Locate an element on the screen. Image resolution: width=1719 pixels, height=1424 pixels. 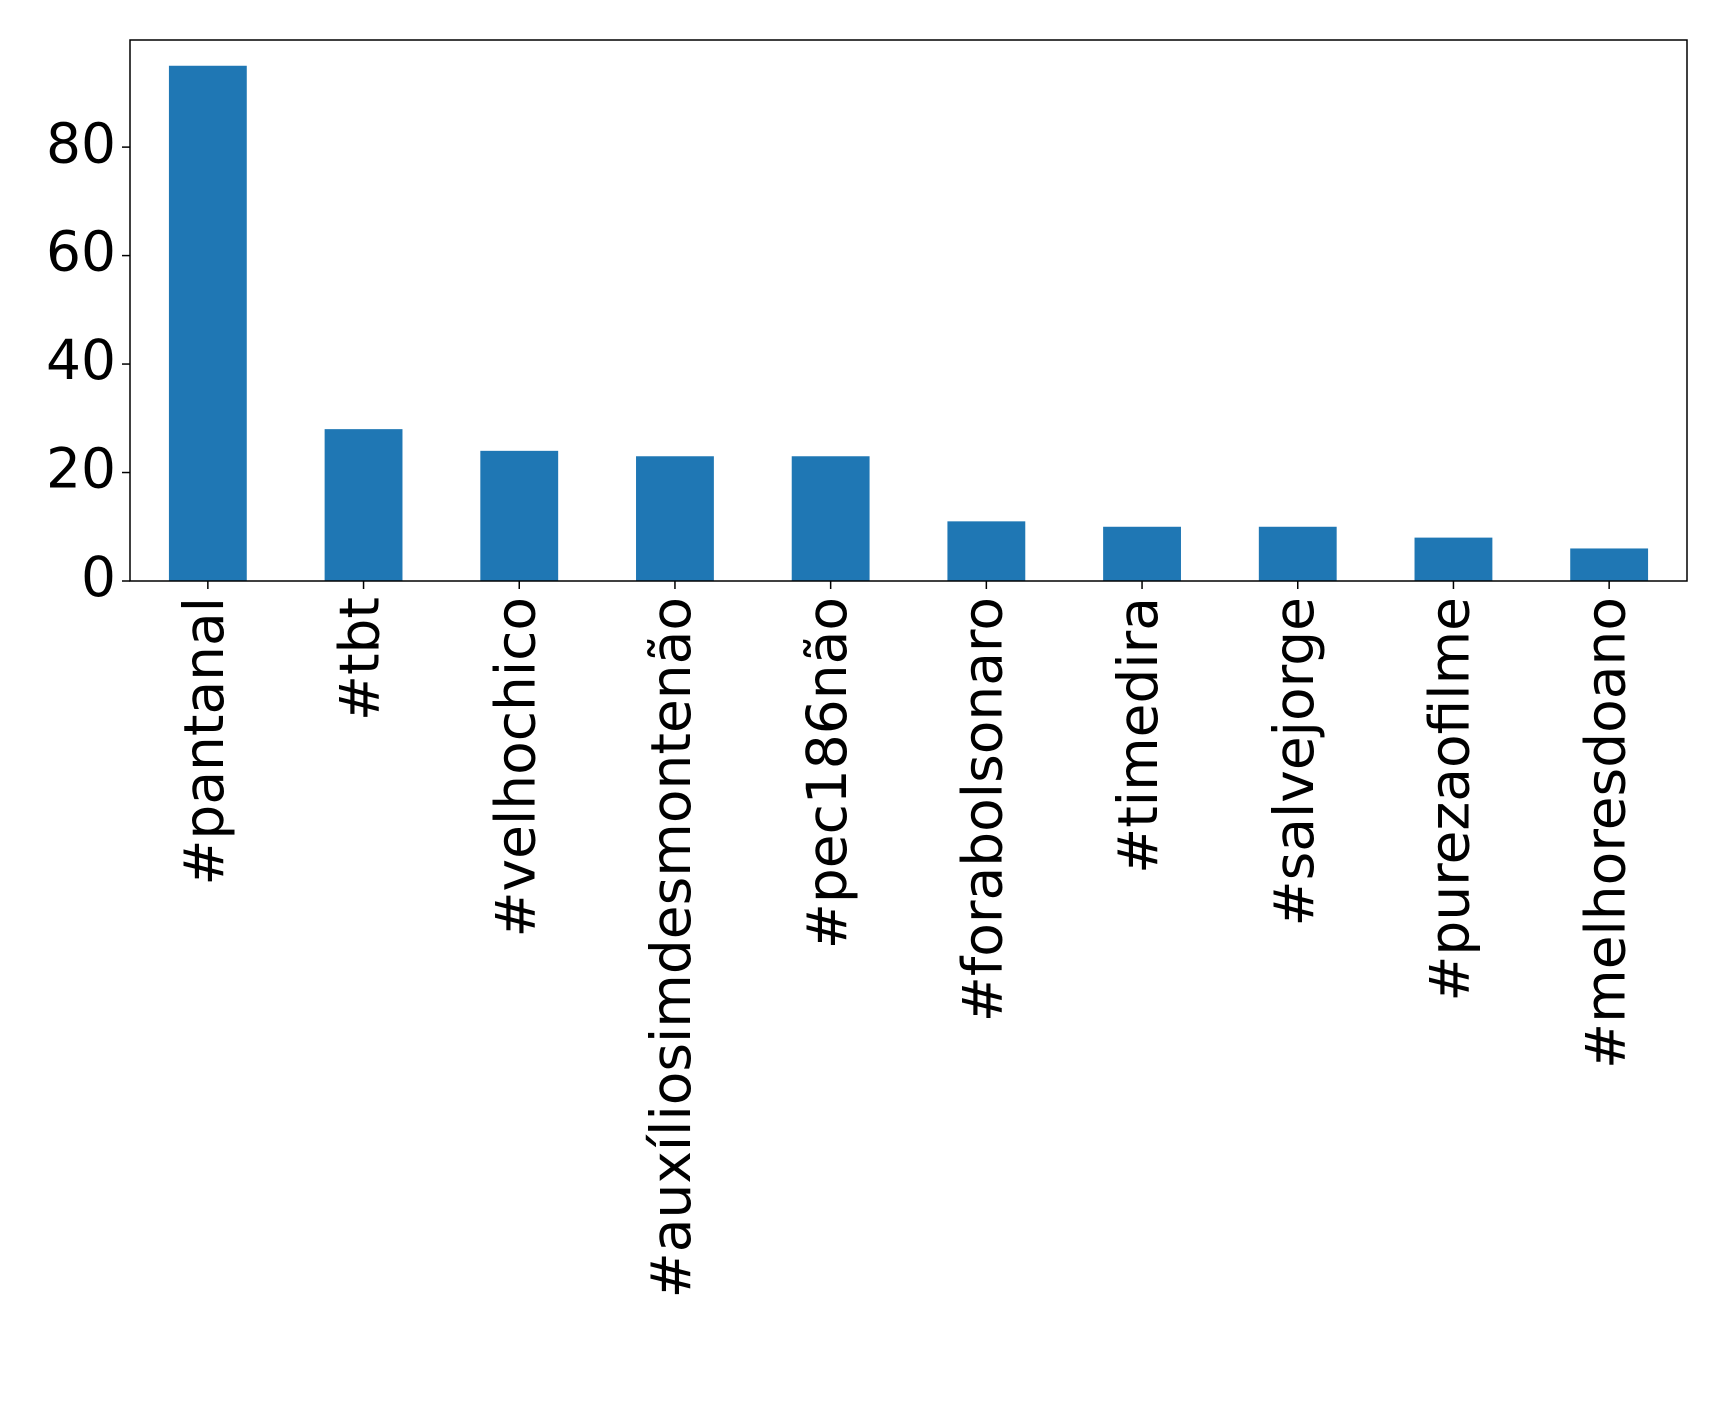
x-tick-label: #melhoresdoano is located at coordinates (1605, 833).